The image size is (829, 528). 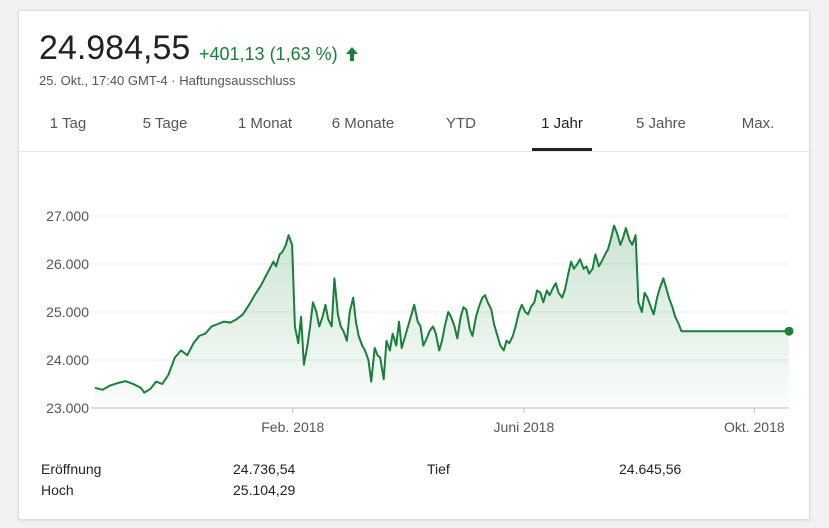 What do you see at coordinates (292, 427) in the screenshot?
I see `x-tick-label: Feb. 2018` at bounding box center [292, 427].